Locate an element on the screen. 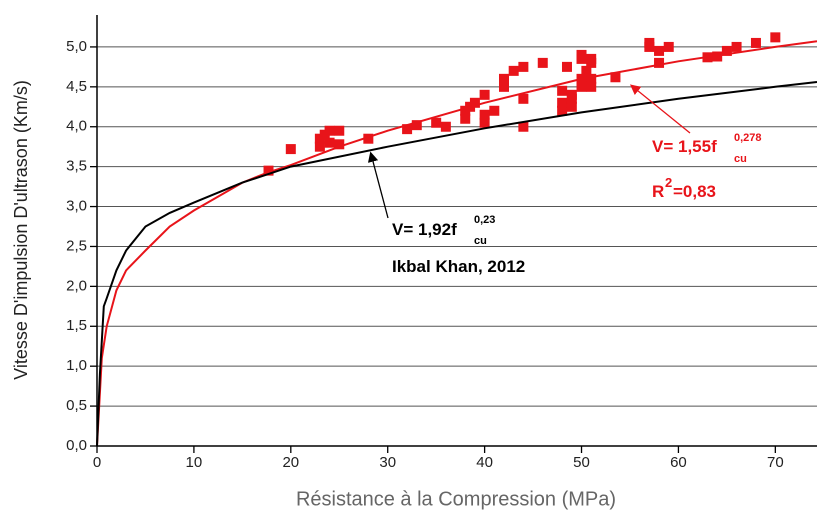  y-axis-label: Vitesse D'impulsion D'ultrason (Km/s) is located at coordinates (21, 230).